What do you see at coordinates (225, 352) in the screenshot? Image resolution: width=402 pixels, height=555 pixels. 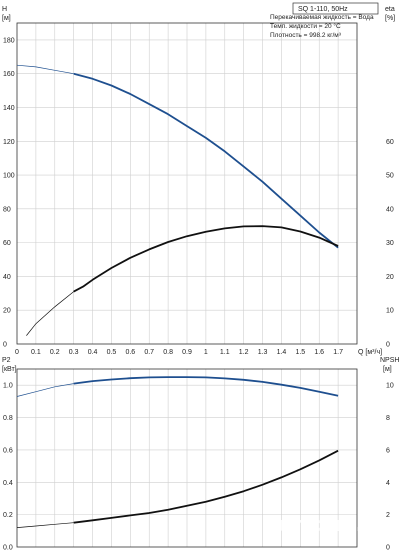 I see `x-tick-label: 1.1` at bounding box center [225, 352].